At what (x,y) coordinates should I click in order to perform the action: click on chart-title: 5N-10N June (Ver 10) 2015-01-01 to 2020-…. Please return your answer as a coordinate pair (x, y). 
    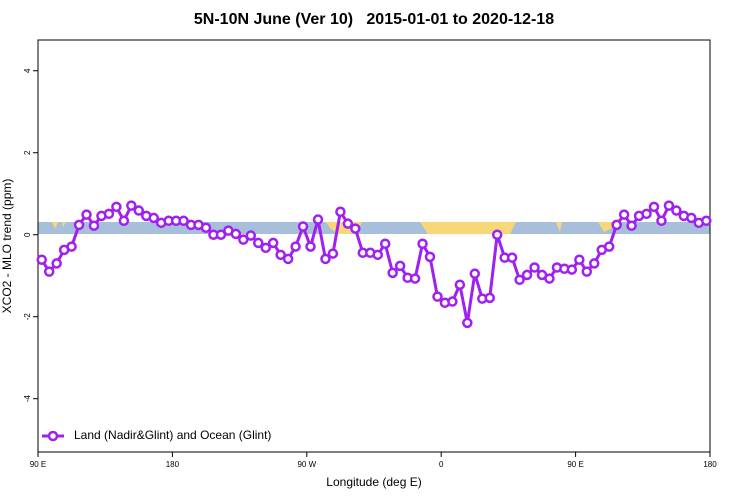
    Looking at the image, I should click on (374, 19).